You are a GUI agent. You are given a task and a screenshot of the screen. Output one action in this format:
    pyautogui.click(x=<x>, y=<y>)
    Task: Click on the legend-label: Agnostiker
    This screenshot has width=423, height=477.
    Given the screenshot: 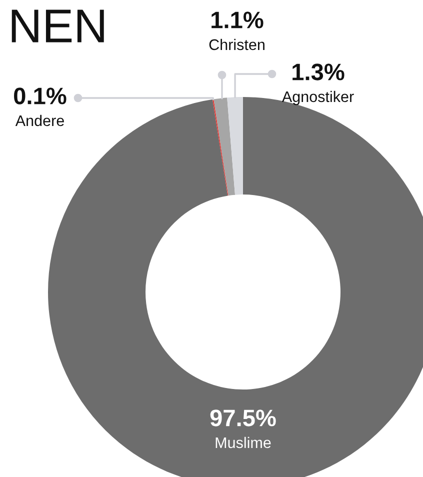 What is the action you would take?
    pyautogui.click(x=318, y=98)
    